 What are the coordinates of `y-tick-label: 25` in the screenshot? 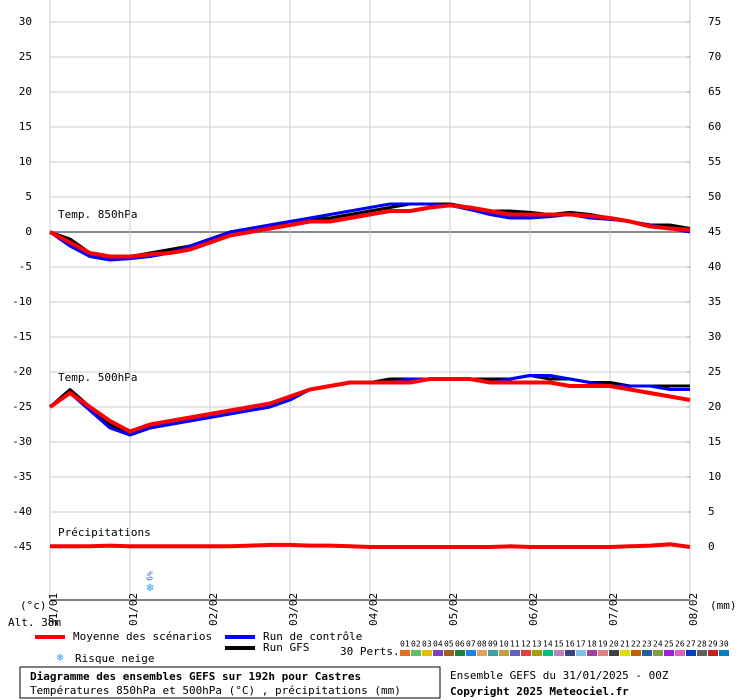 It's located at (25, 56).